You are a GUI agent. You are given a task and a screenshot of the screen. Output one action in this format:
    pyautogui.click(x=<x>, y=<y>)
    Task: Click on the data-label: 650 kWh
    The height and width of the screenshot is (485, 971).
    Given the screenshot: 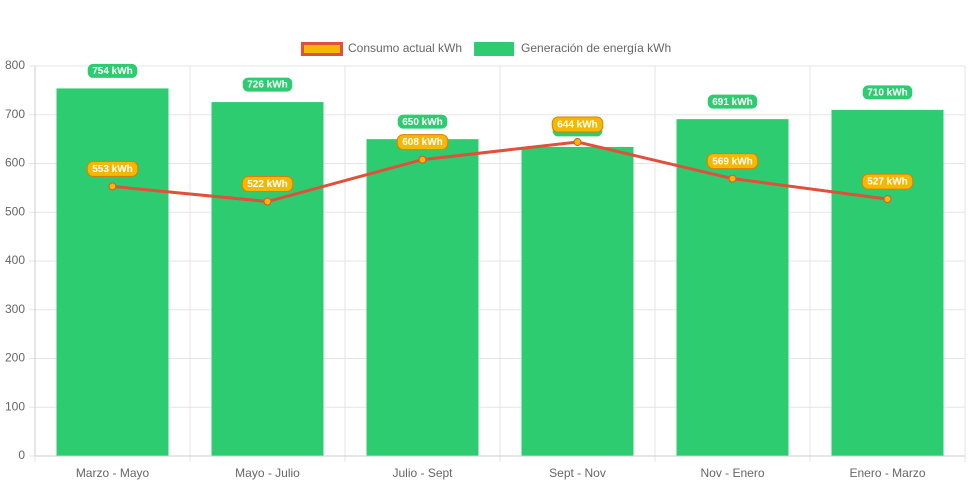 What is the action you would take?
    pyautogui.click(x=422, y=121)
    